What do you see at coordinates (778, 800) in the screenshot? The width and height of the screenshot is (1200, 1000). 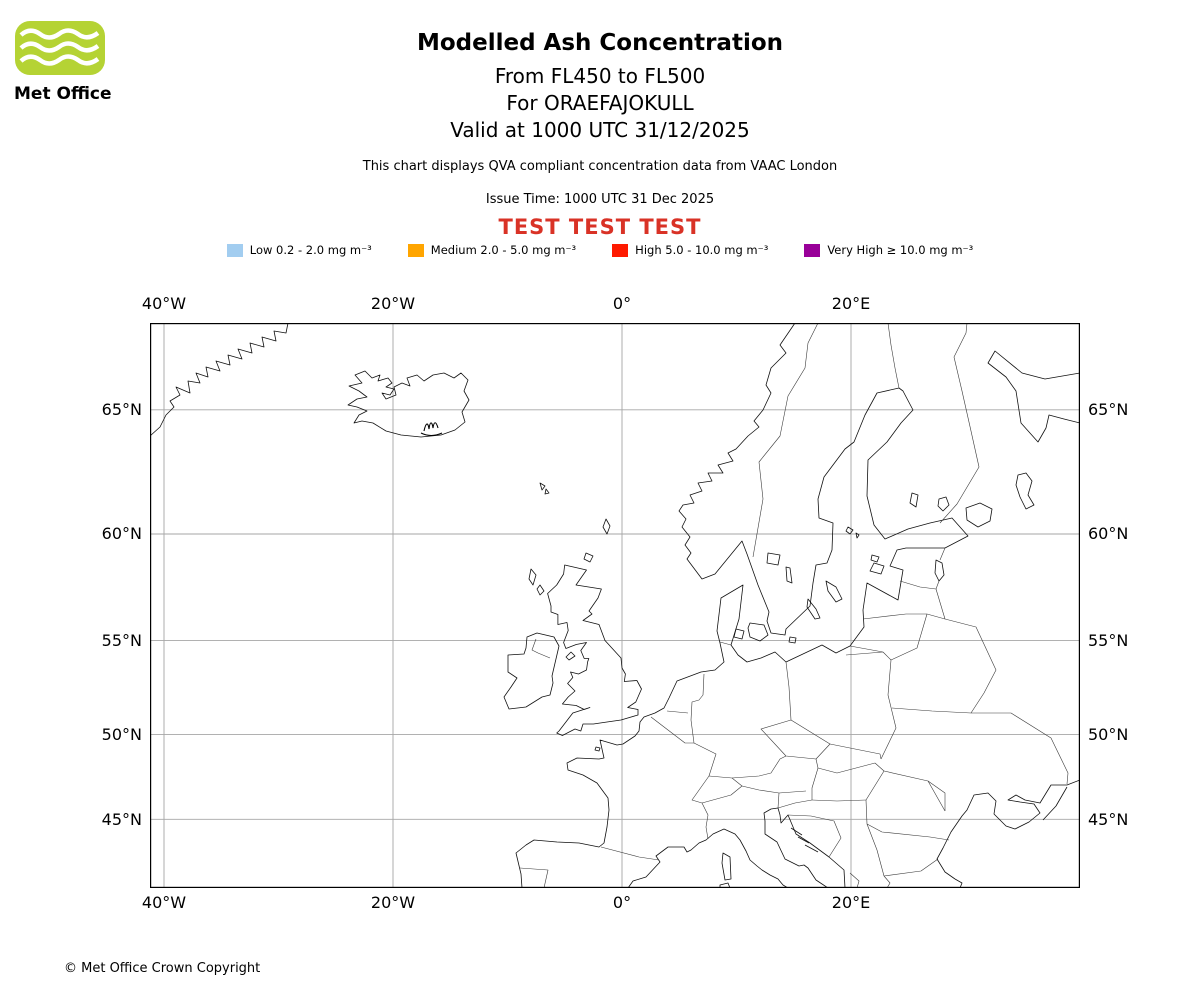 I see `border-slovenia-italy` at bounding box center [778, 800].